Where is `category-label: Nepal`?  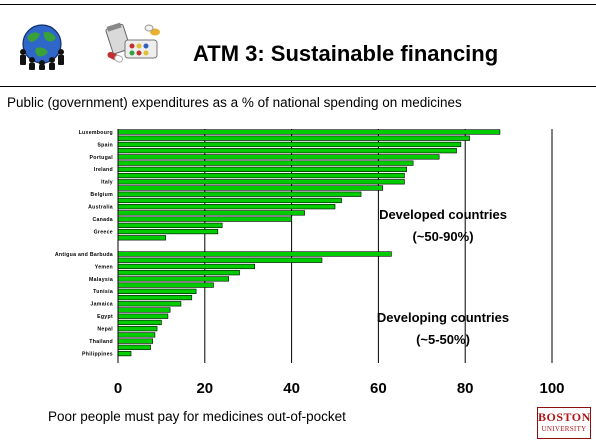 category-label: Nepal is located at coordinates (105, 330).